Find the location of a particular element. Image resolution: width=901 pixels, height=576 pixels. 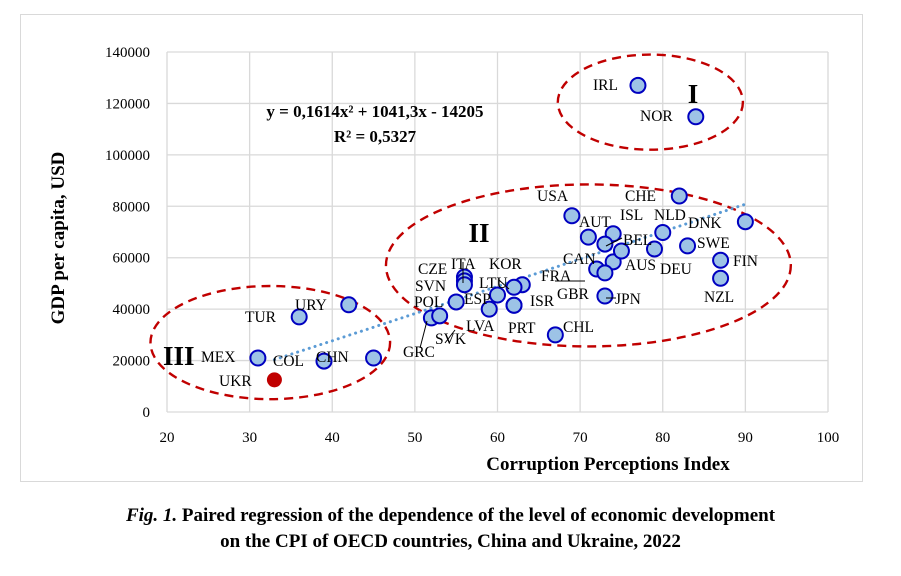

point-label-mex: MEX is located at coordinates (218, 357).